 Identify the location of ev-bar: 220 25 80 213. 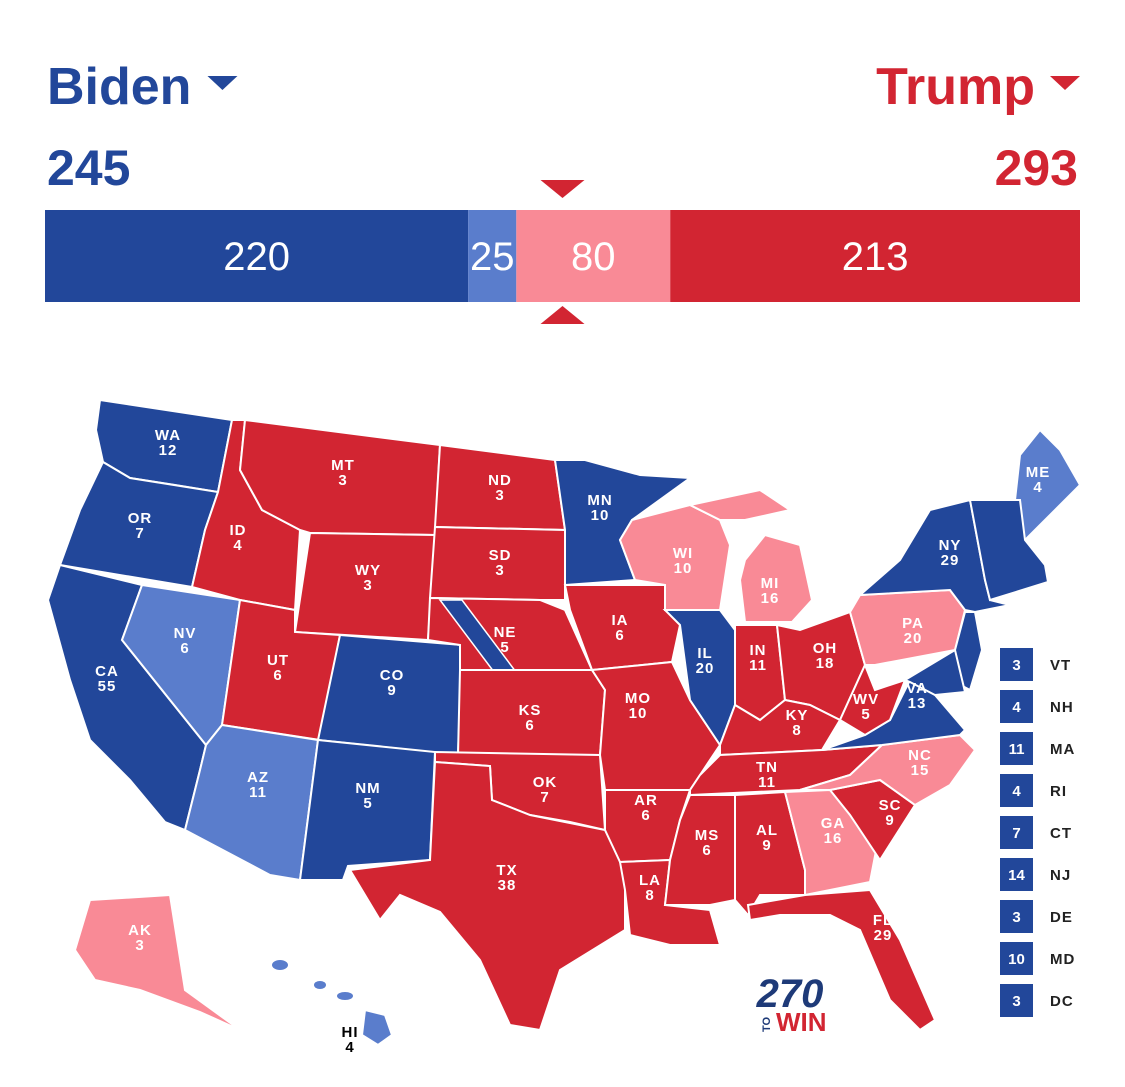
(562, 252).